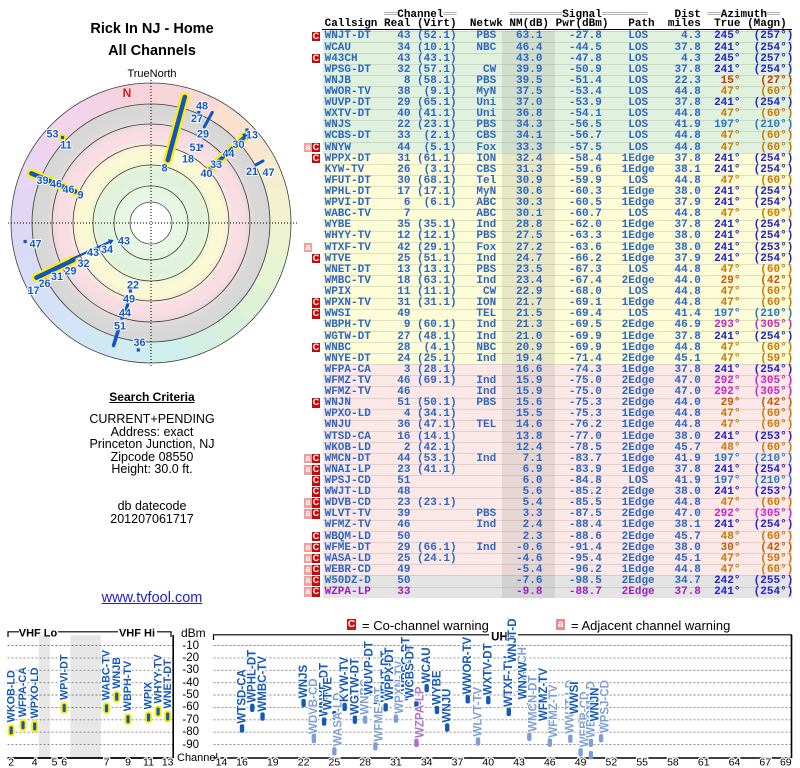 This screenshot has width=800, height=768. What do you see at coordinates (534, 704) in the screenshot?
I see `svg-text: WMCN-DT` at bounding box center [534, 704].